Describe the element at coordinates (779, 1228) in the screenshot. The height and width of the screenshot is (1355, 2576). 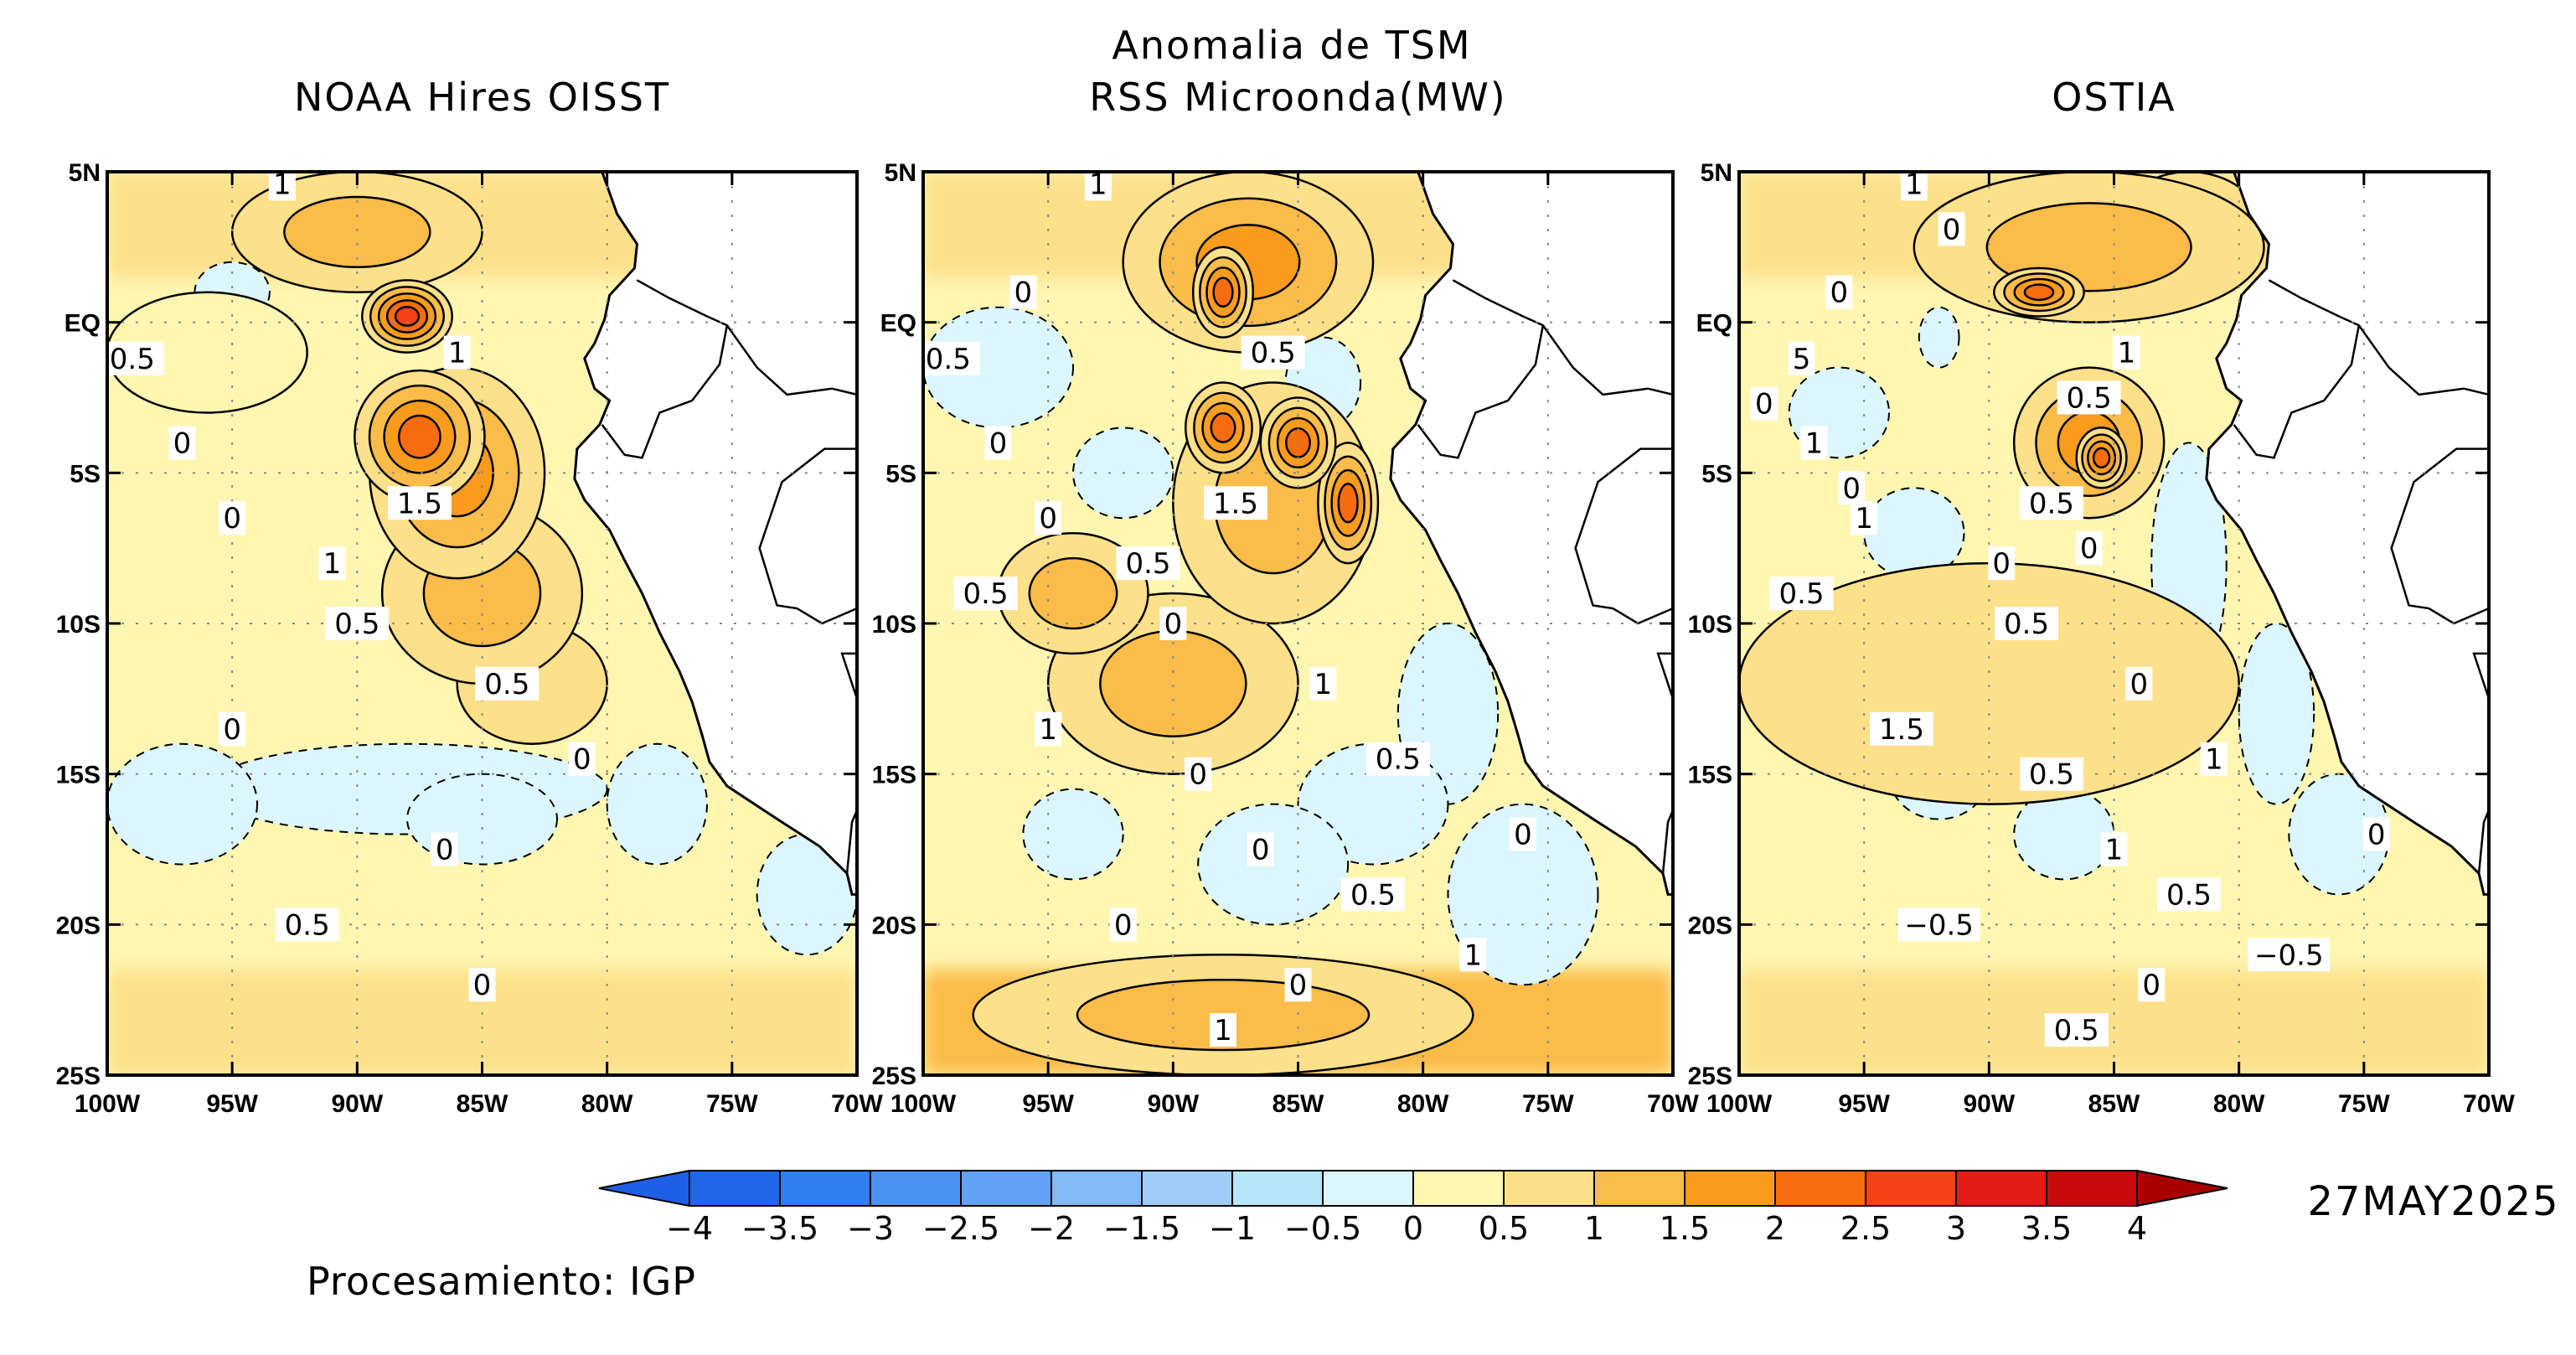
I see `colorbar-tick-label: −3.5` at that location.